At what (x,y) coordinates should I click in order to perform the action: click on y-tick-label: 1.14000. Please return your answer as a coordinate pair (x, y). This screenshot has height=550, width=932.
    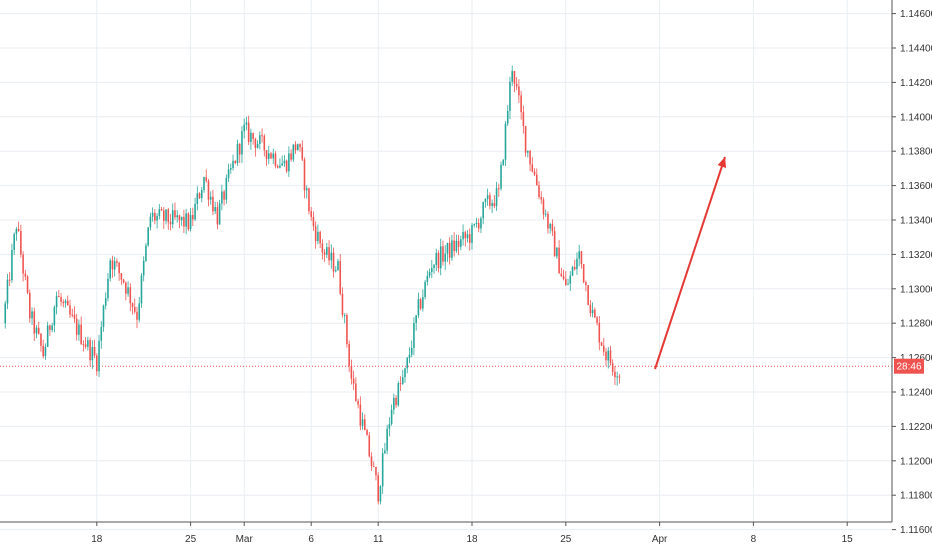
    Looking at the image, I should click on (916, 117).